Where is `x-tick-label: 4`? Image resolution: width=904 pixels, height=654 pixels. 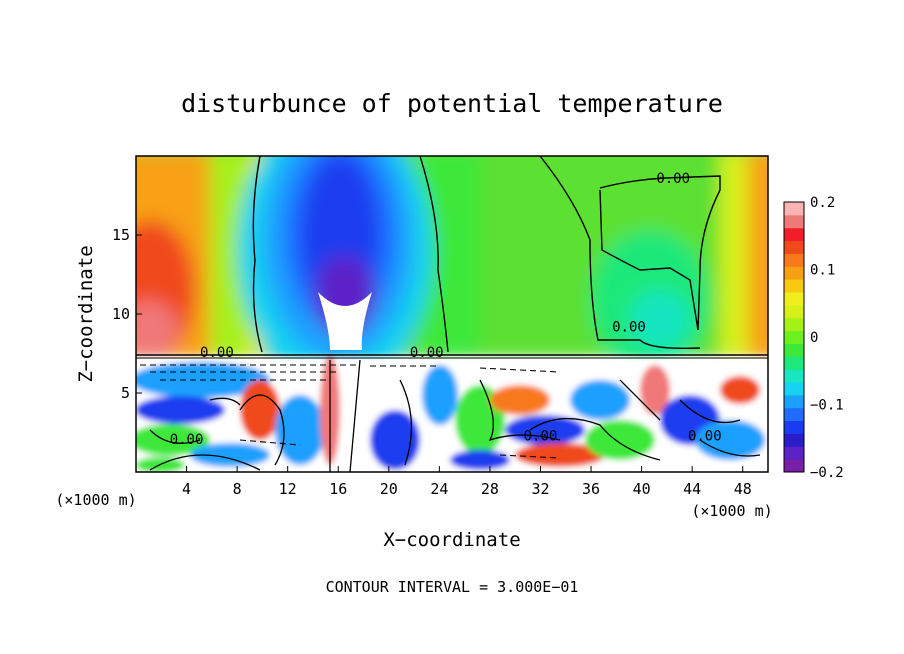 x-tick-label: 4 is located at coordinates (186, 489).